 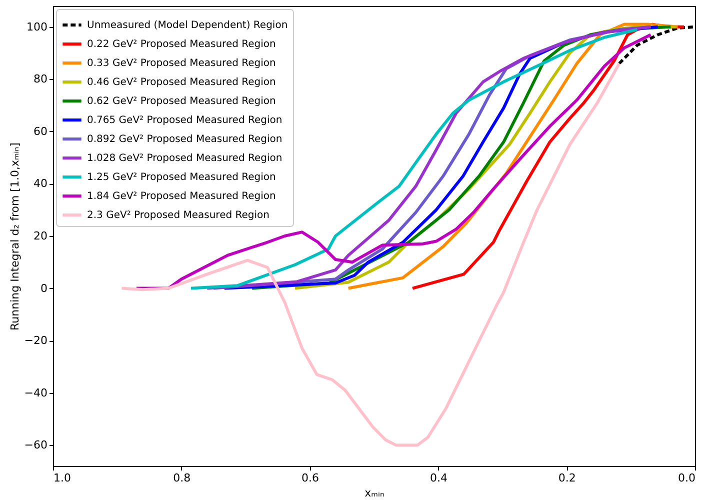 What do you see at coordinates (36, 341) in the screenshot?
I see `y-tick-label: −20` at bounding box center [36, 341].